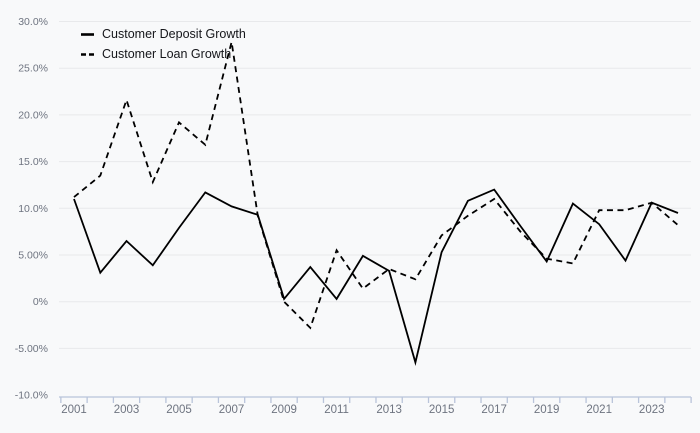  I want to click on y-axis-label: 0%, so click(40, 302).